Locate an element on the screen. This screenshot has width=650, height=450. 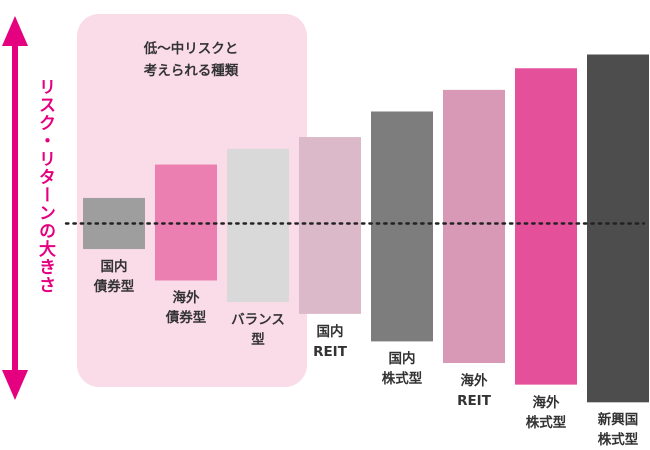
category-label-6-line-1: 海外 is located at coordinates (474, 381).